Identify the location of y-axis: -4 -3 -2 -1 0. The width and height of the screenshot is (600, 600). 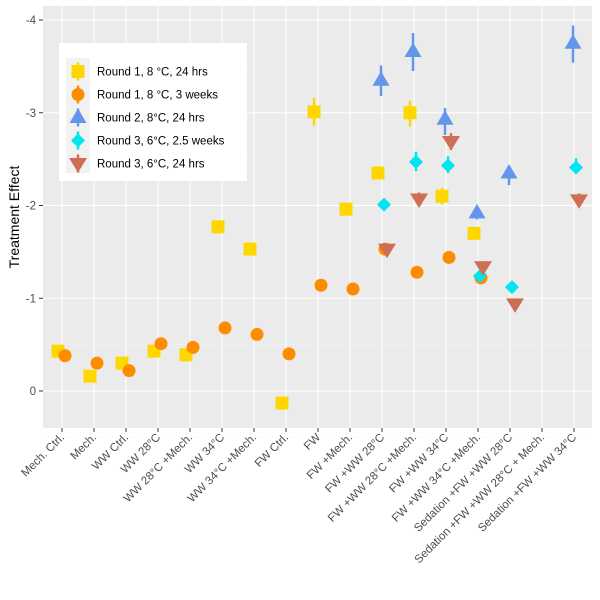
(34, 206).